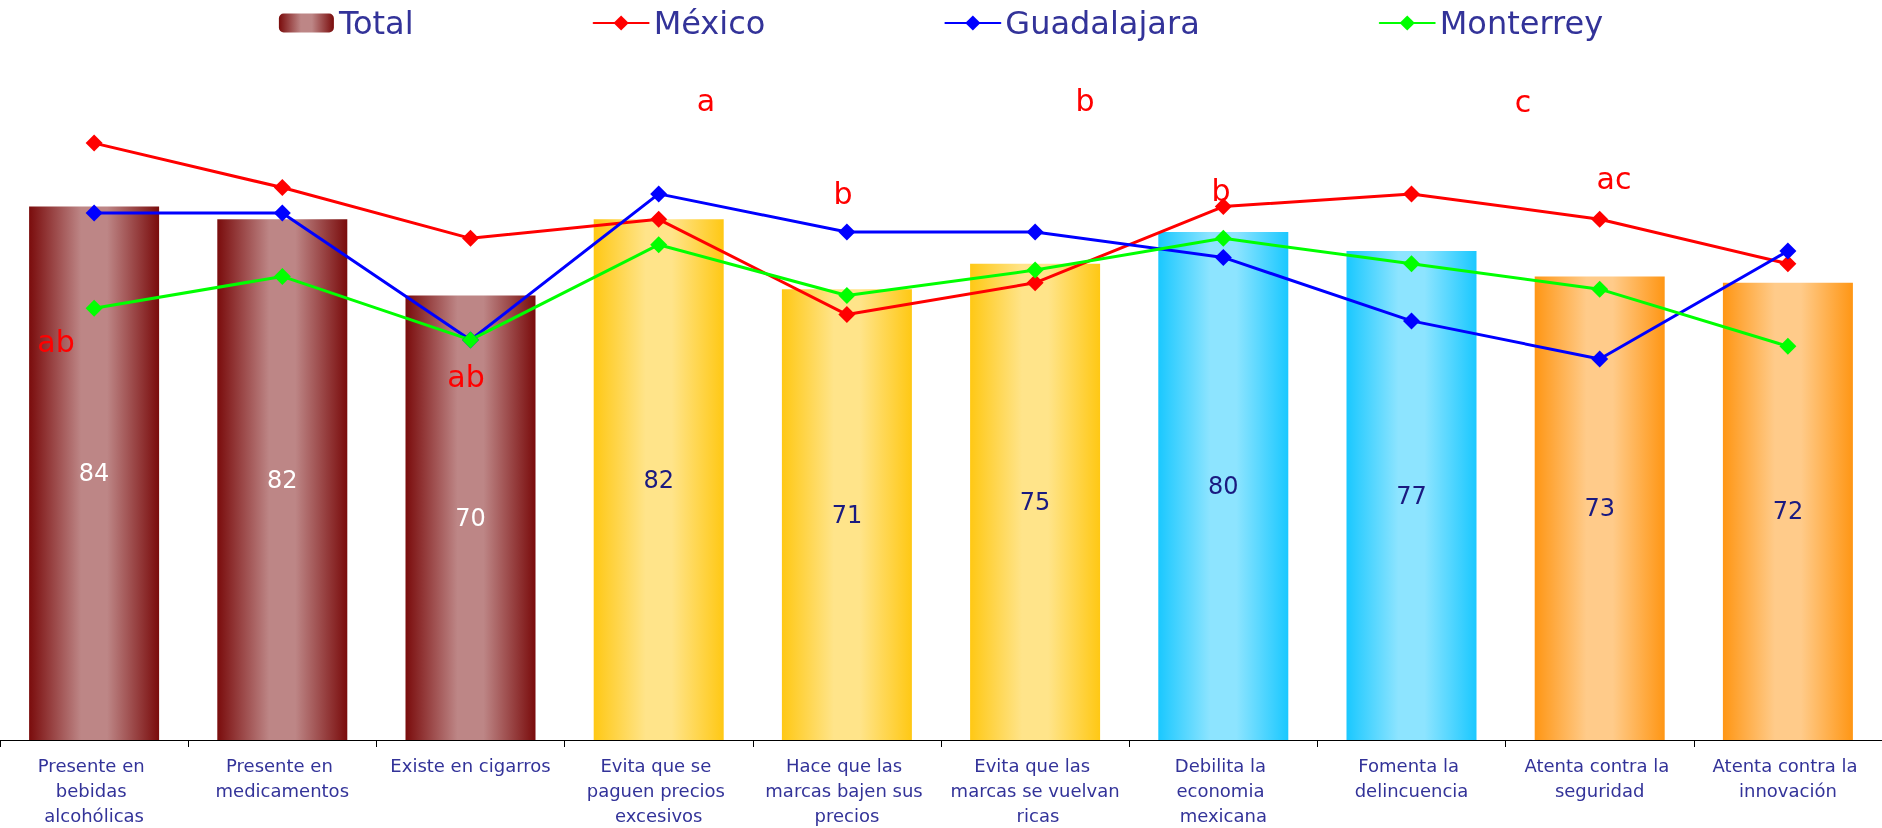 This screenshot has height=828, width=1882. What do you see at coordinates (1788, 778) in the screenshot?
I see `x-tick-label: Atenta contra la innovación` at bounding box center [1788, 778].